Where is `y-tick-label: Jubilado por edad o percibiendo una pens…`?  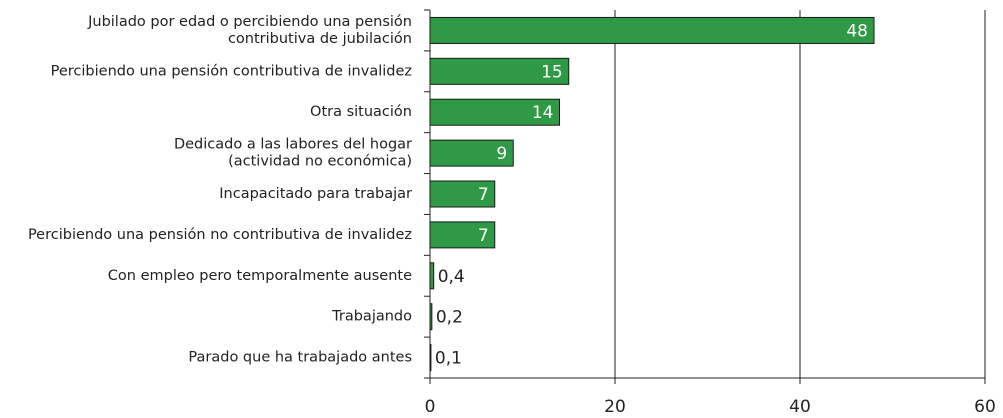 y-tick-label: Jubilado por edad o percibiendo una pens… is located at coordinates (249, 30).